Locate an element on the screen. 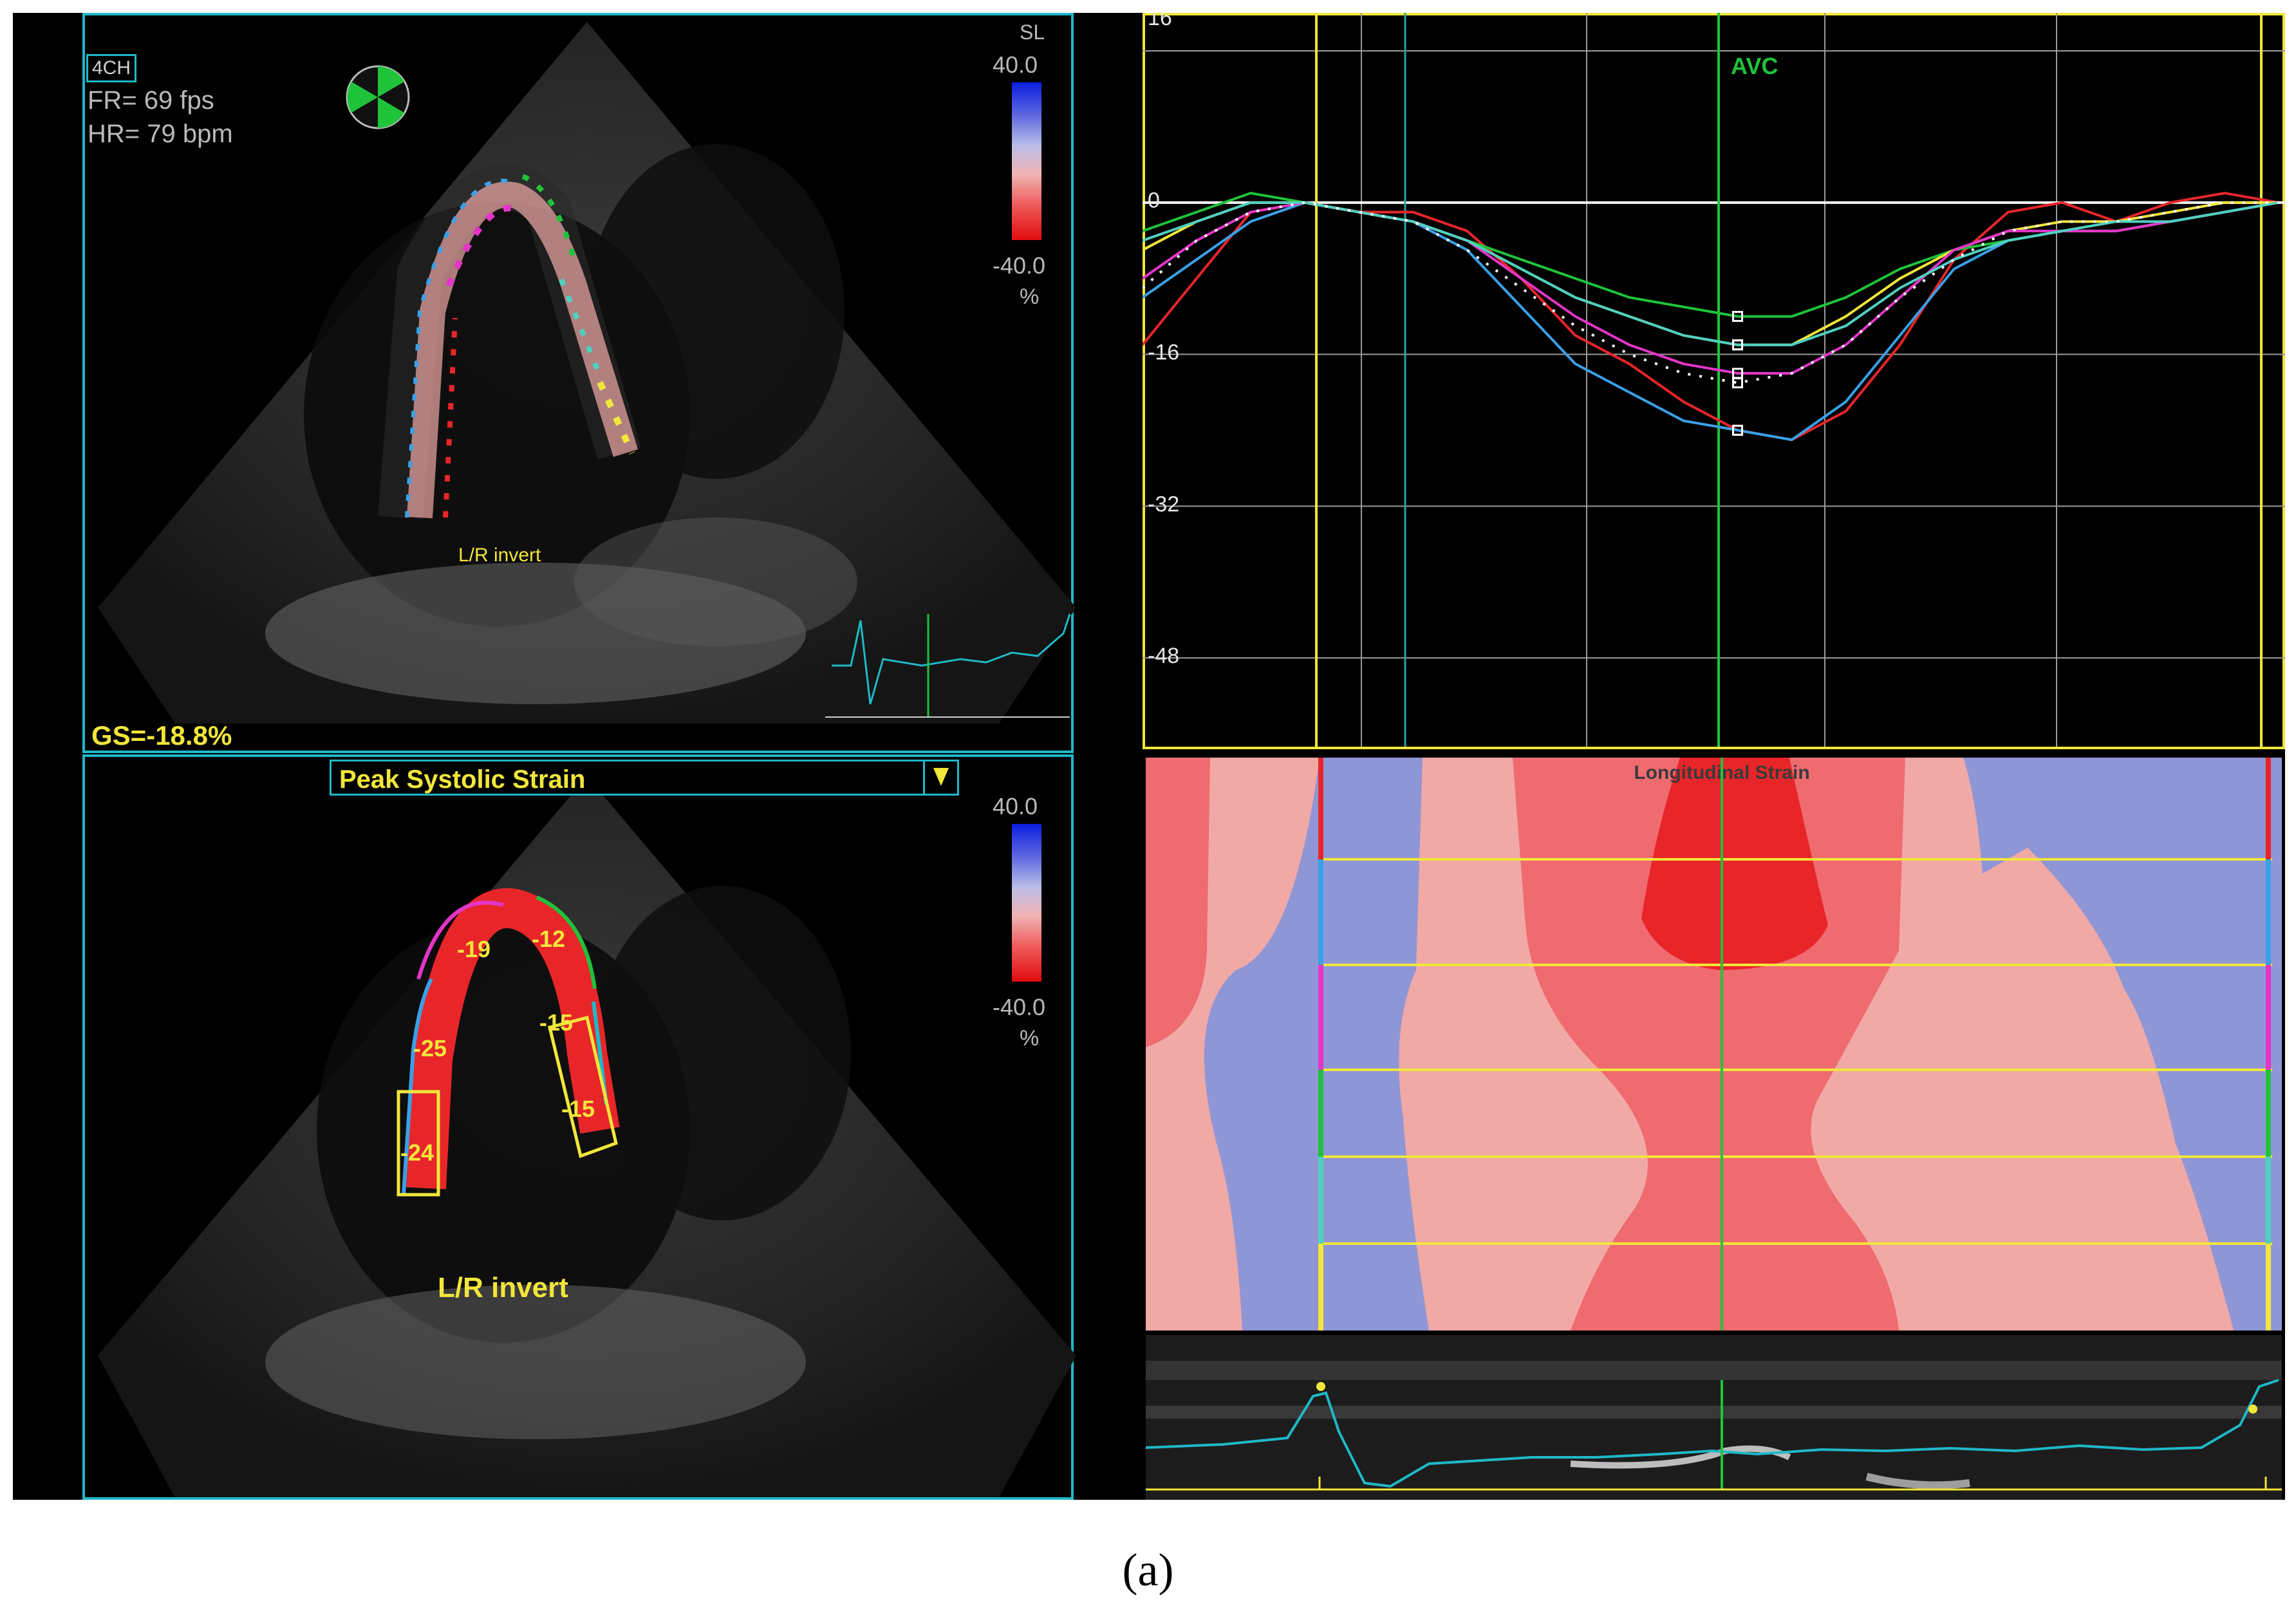  orientation-marker-icon is located at coordinates (378, 97).